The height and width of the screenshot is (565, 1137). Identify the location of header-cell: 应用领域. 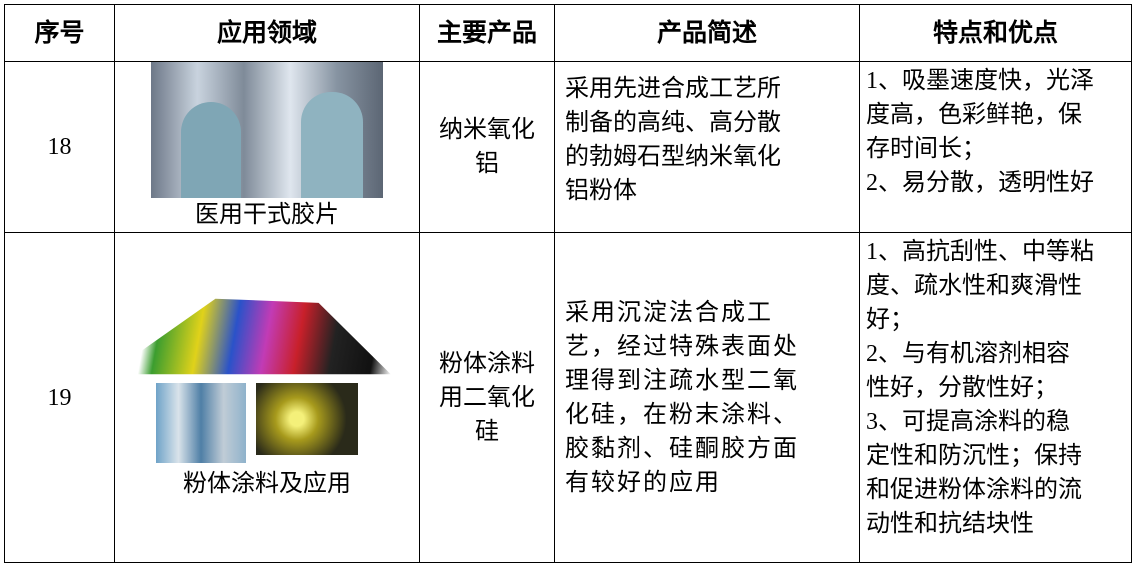
(267, 33).